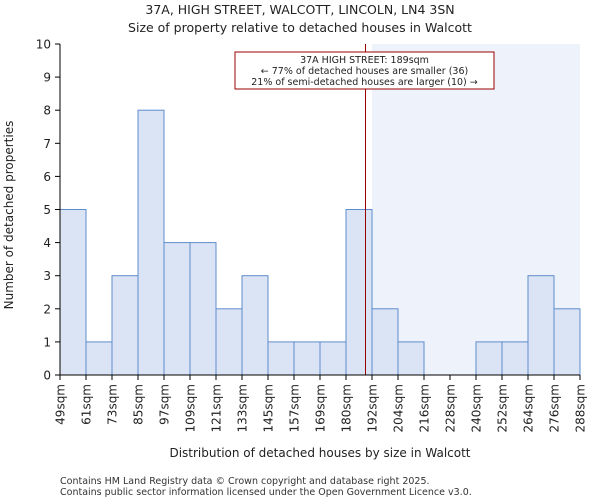 This screenshot has width=600, height=500. Describe the element at coordinates (47, 342) in the screenshot. I see `y-tick-label: 1` at that location.